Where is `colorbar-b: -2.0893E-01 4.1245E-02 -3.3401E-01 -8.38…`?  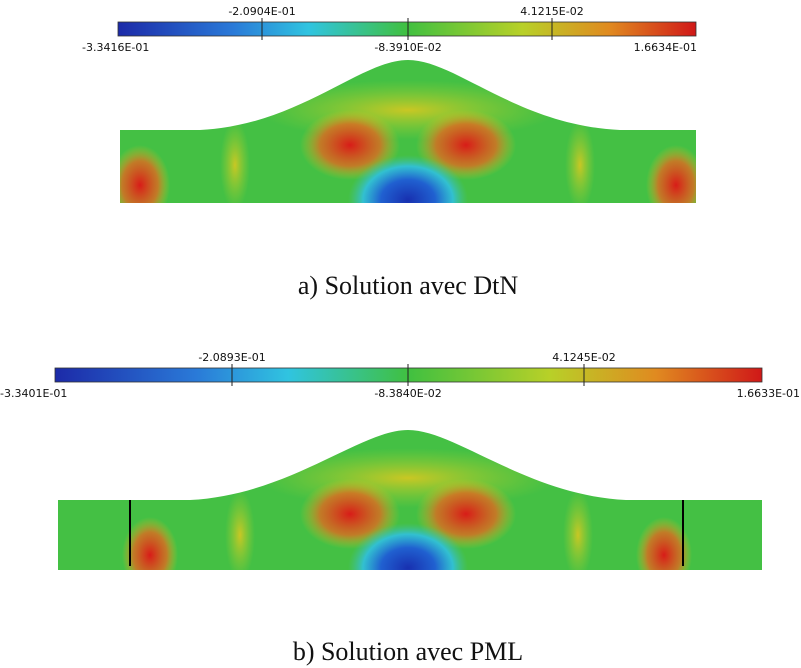
colorbar-b: -2.0893E-01 4.1245E-02 -3.3401E-01 -8.38… is located at coordinates (400, 375).